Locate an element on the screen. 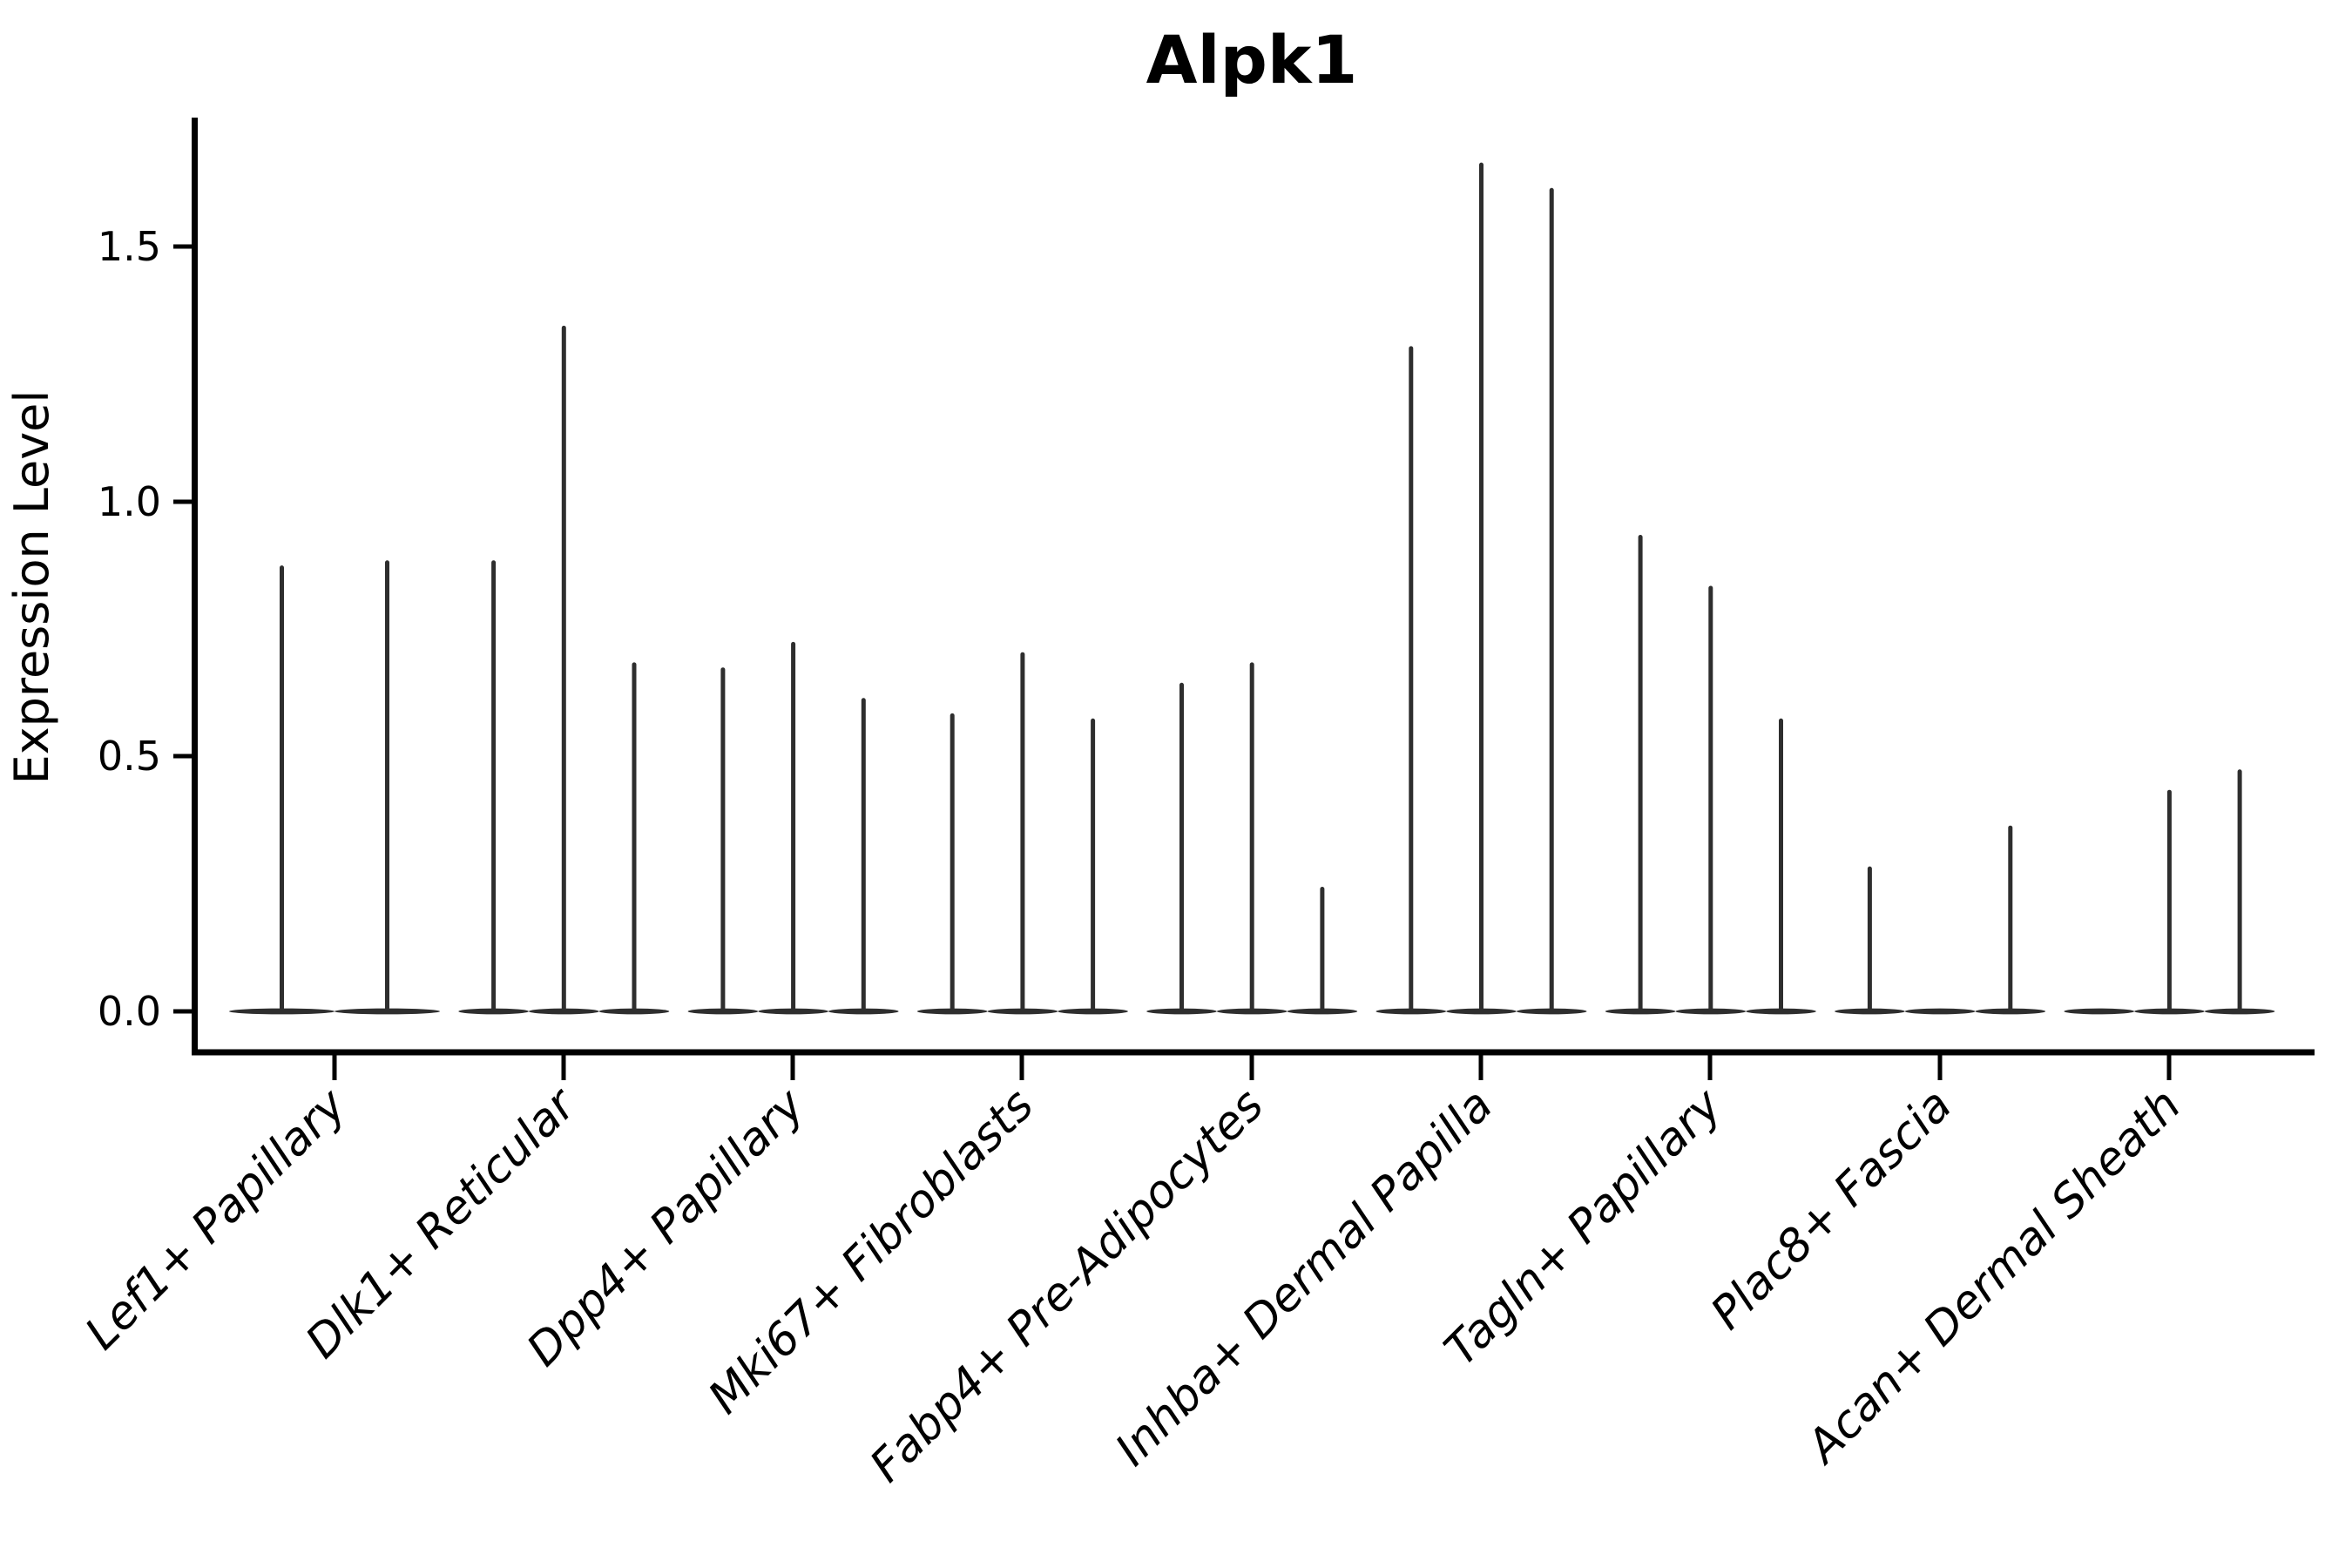 This screenshot has width=2352, height=1568. y-tick-labels: 0.0 0.5 1.0 1.5 is located at coordinates (129, 629).